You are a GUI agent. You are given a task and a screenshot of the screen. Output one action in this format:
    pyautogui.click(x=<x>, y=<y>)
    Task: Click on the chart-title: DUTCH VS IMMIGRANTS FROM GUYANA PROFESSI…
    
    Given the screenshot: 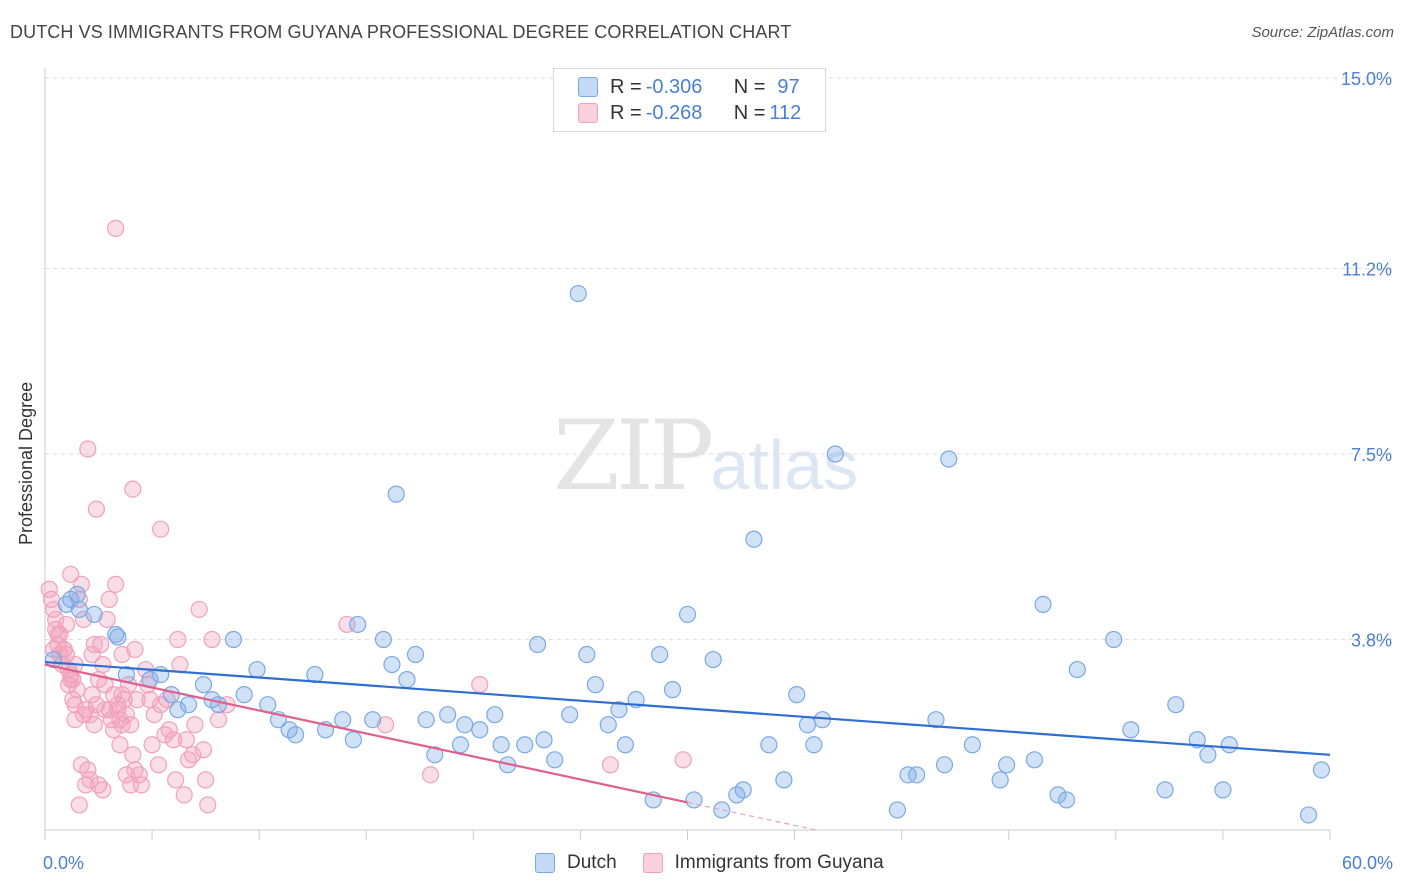 What is the action you would take?
    pyautogui.click(x=401, y=32)
    